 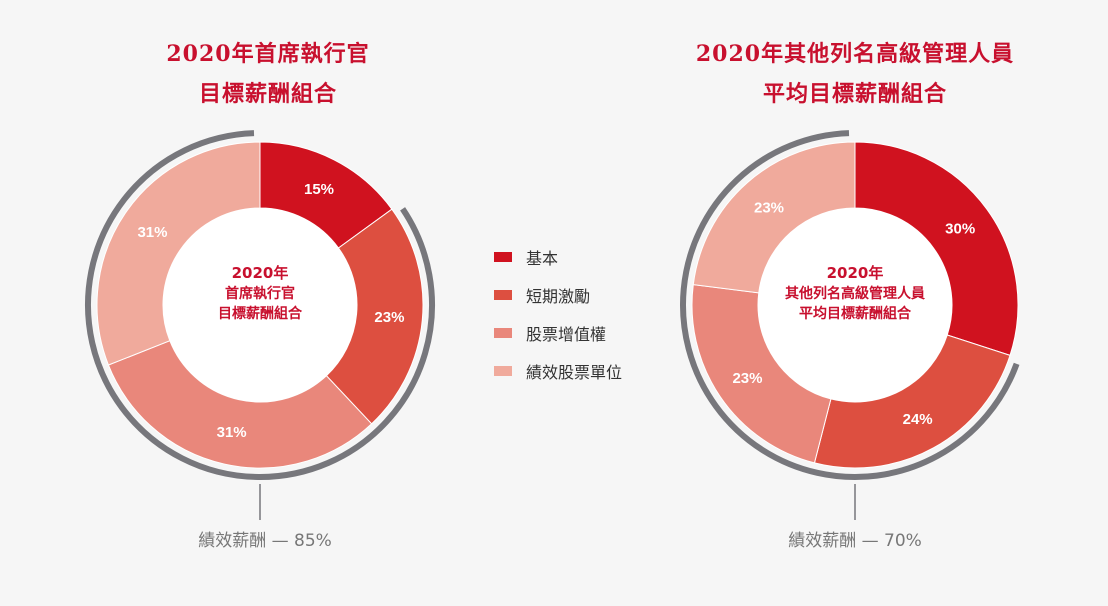 I want to click on chart-legend: 基本 短期激勵 股票增值權 績效股票單位, so click(x=558, y=314).